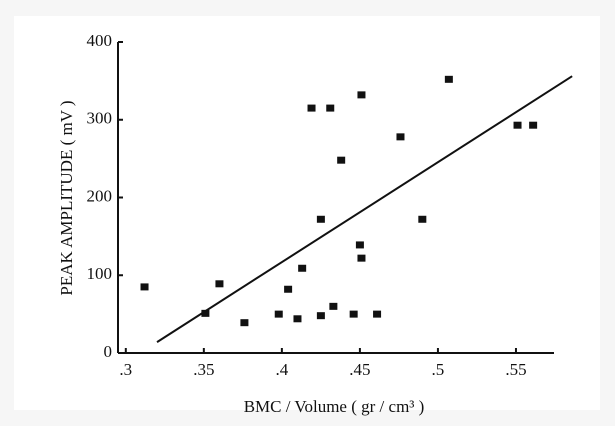 This screenshot has width=615, height=426. Describe the element at coordinates (100, 118) in the screenshot. I see `y-tick-label: 300` at that location.